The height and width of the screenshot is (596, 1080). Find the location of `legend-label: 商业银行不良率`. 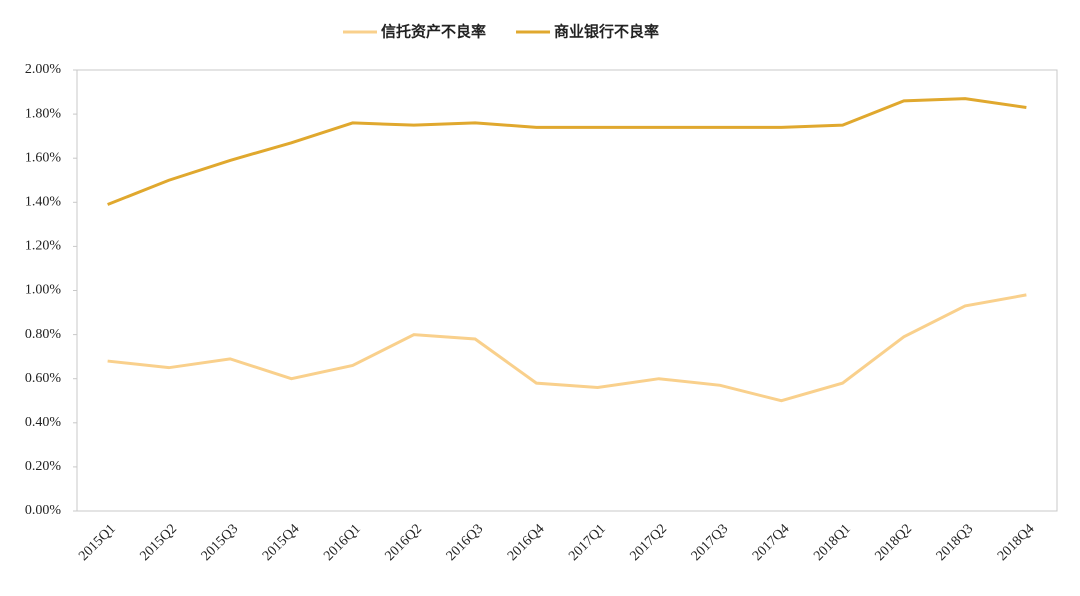

legend-label: 商业银行不良率 is located at coordinates (606, 32).